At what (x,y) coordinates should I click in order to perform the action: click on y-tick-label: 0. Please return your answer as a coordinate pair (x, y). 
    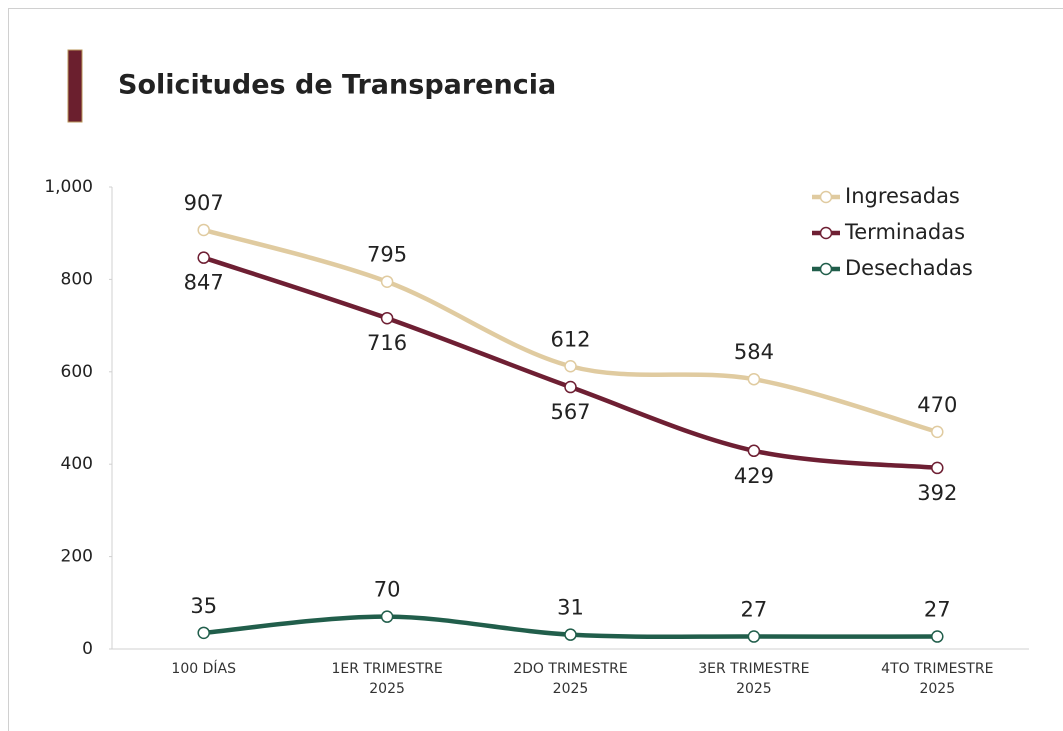
    Looking at the image, I should click on (87, 649).